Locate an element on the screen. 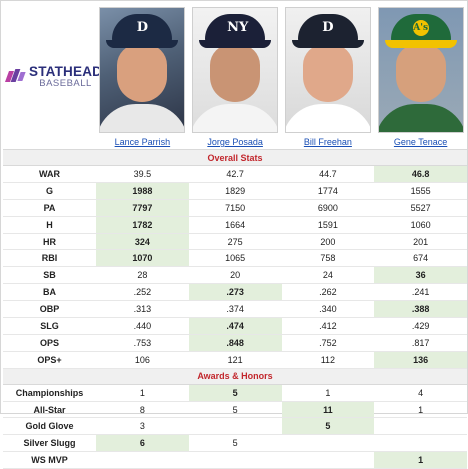  stat-row: H 1782 1664 1591 1060 is located at coordinates (235, 225).